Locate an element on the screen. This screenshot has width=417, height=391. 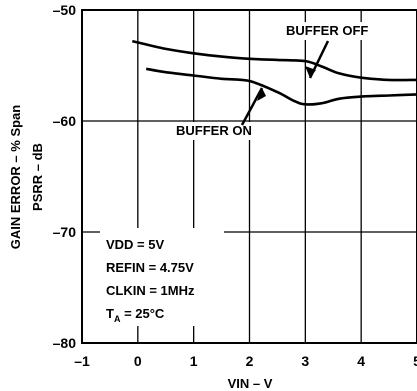
temp-subscript: A is located at coordinates (117, 319).